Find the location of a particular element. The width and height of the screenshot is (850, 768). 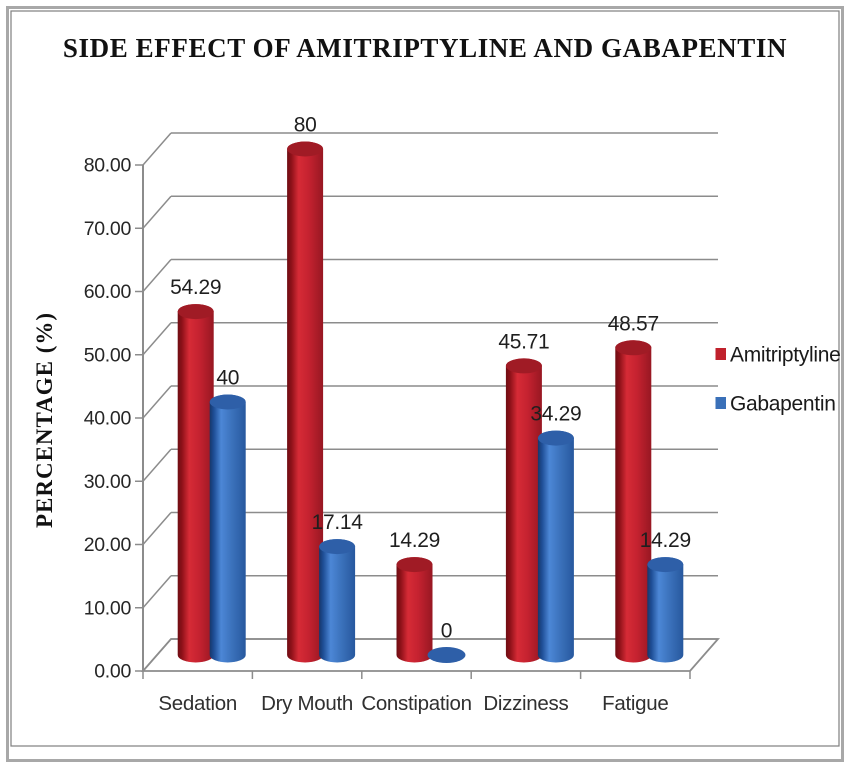

y-tick-label: 10.00 is located at coordinates (108, 608).